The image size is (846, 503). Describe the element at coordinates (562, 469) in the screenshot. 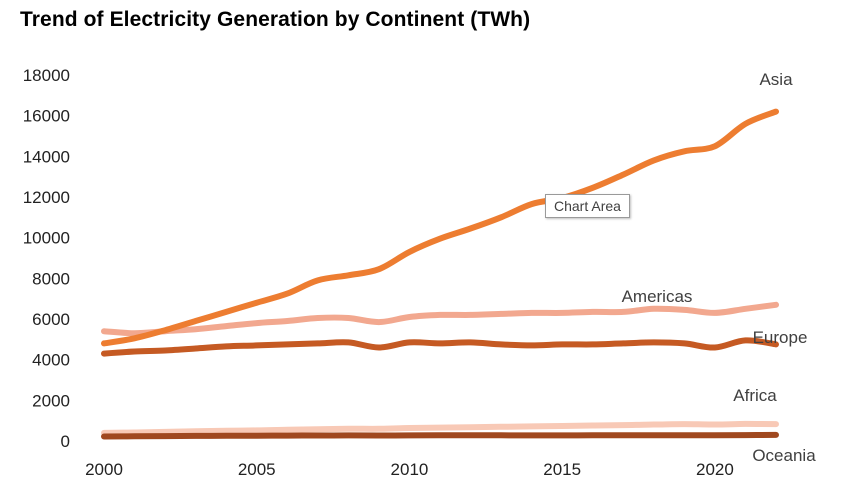

I see `x-tick-label: 2015` at that location.